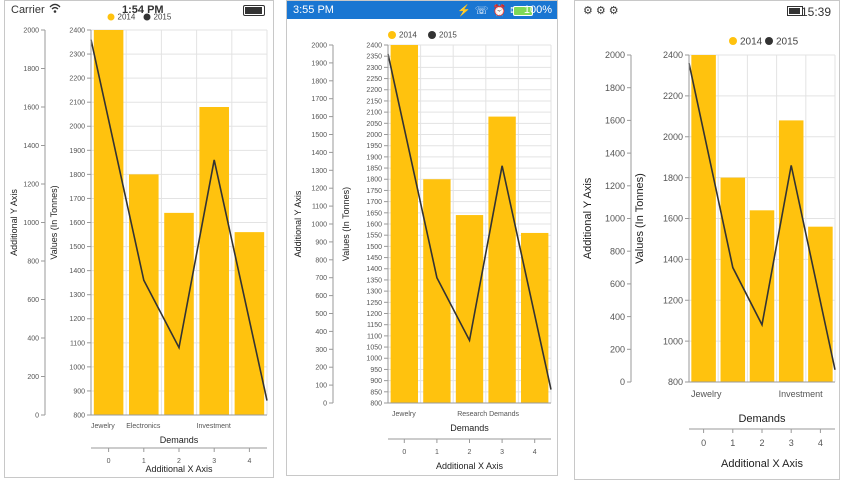  I want to click on primary-x-tick-label: Jewelry, so click(706, 394).